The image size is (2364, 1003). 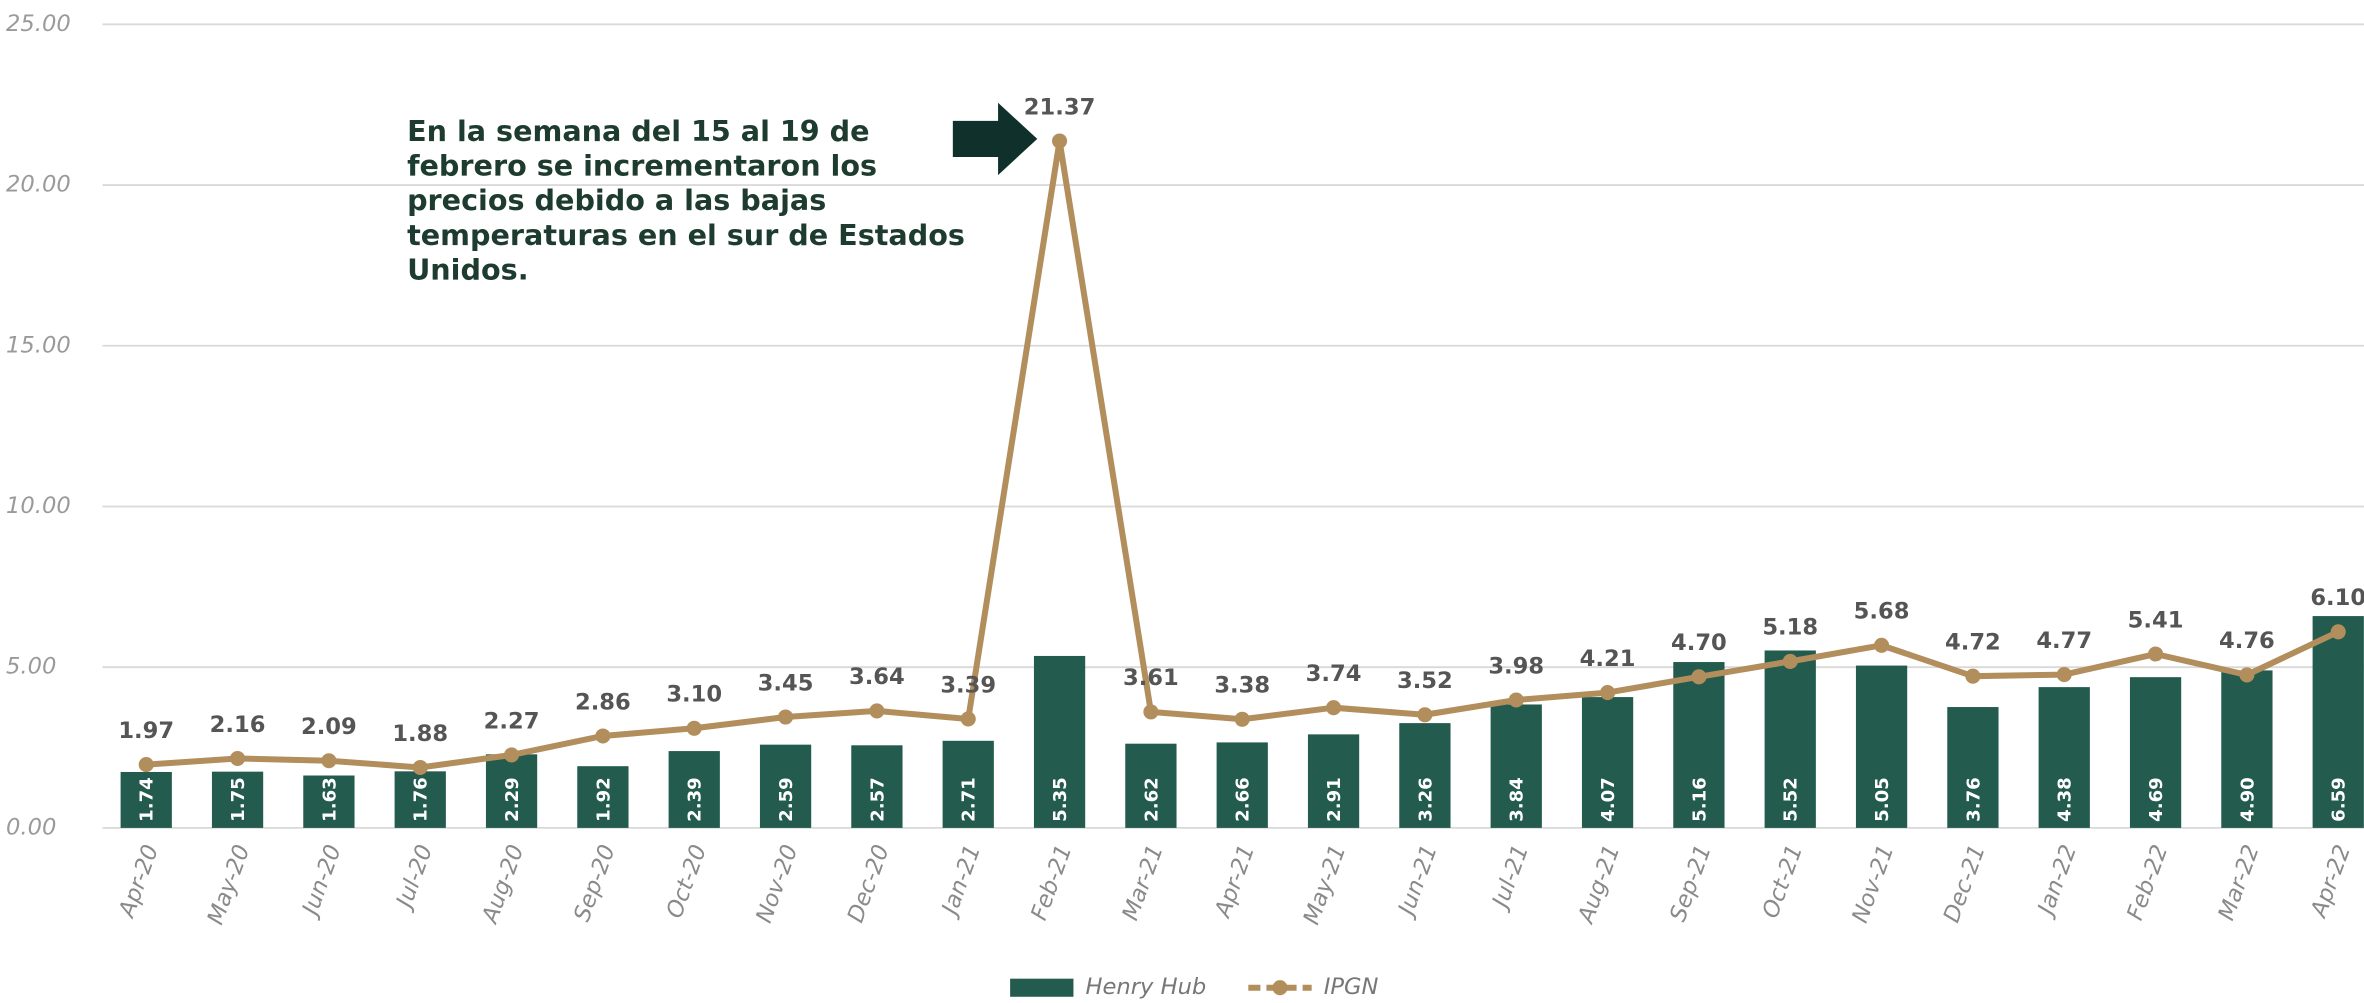 What do you see at coordinates (2147, 882) in the screenshot?
I see `x-tick-label: Feb-22` at bounding box center [2147, 882].